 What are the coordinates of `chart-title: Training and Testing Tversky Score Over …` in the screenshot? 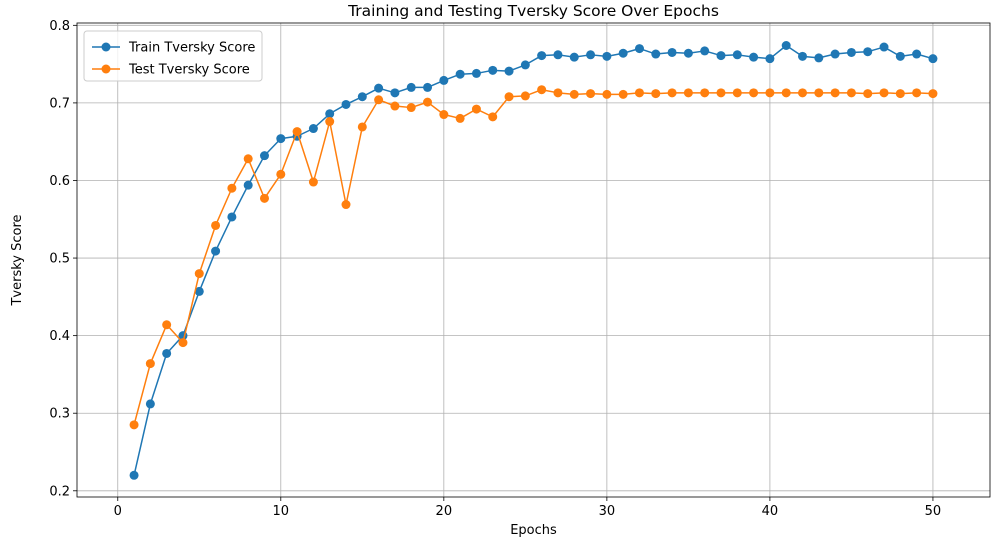 It's located at (533, 11).